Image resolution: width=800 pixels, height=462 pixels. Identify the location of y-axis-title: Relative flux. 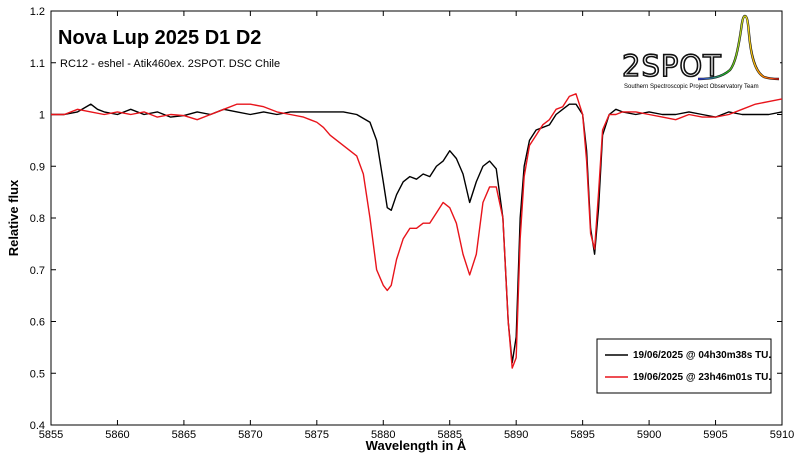
(13, 217).